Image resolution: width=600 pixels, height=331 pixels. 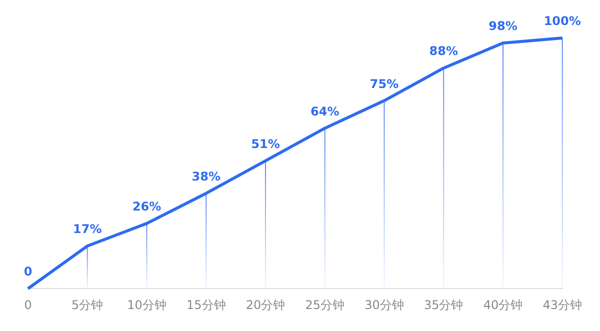 What do you see at coordinates (384, 305) in the screenshot?
I see `x-tick-label: 30分钟` at bounding box center [384, 305].